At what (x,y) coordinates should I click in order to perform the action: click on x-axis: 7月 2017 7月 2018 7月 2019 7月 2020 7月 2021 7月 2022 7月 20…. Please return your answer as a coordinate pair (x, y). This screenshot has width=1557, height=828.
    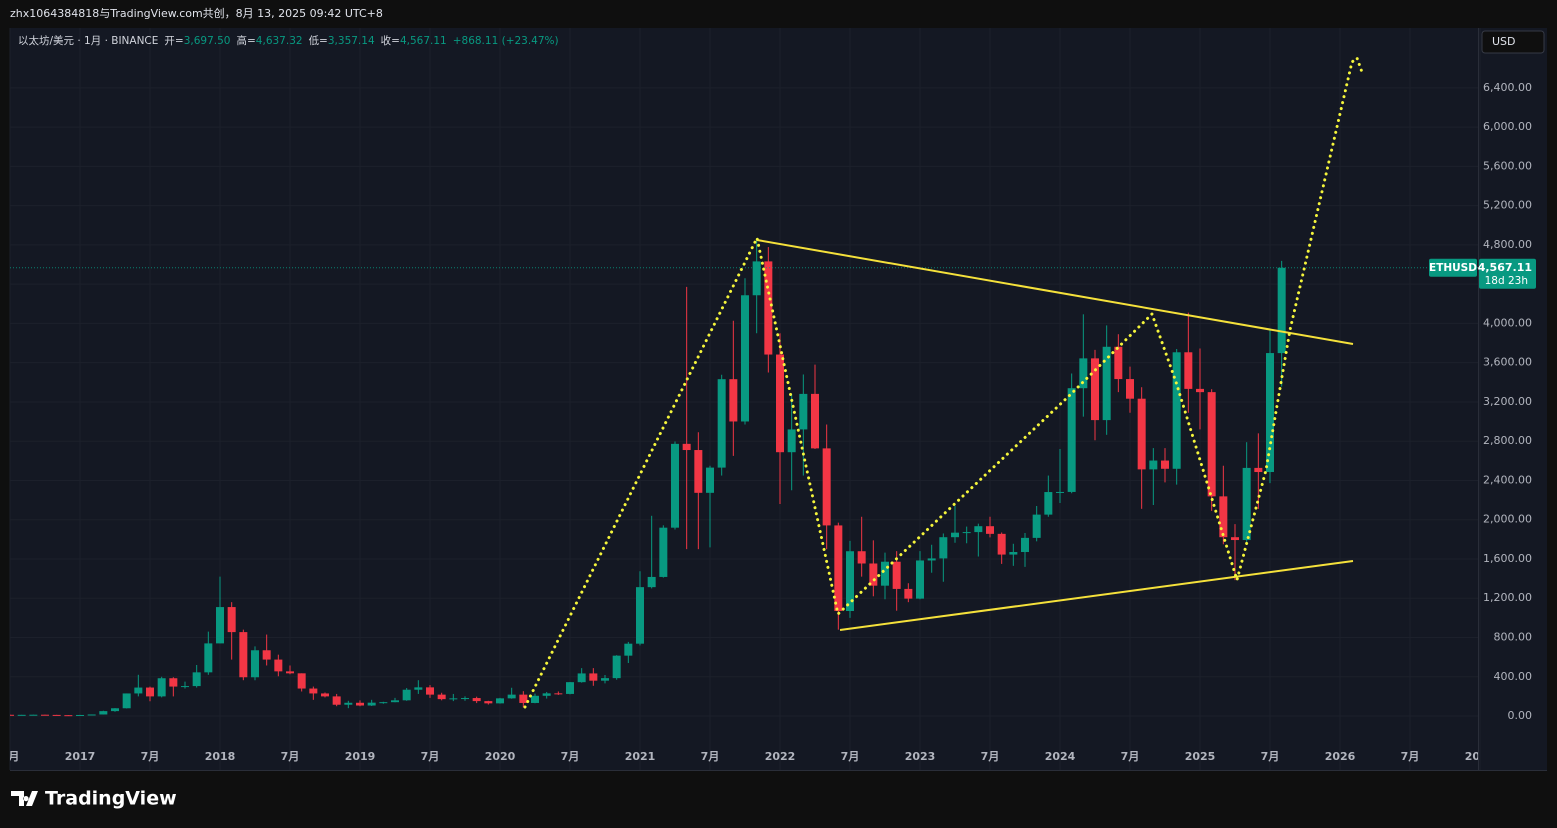
    Looking at the image, I should click on (748, 756).